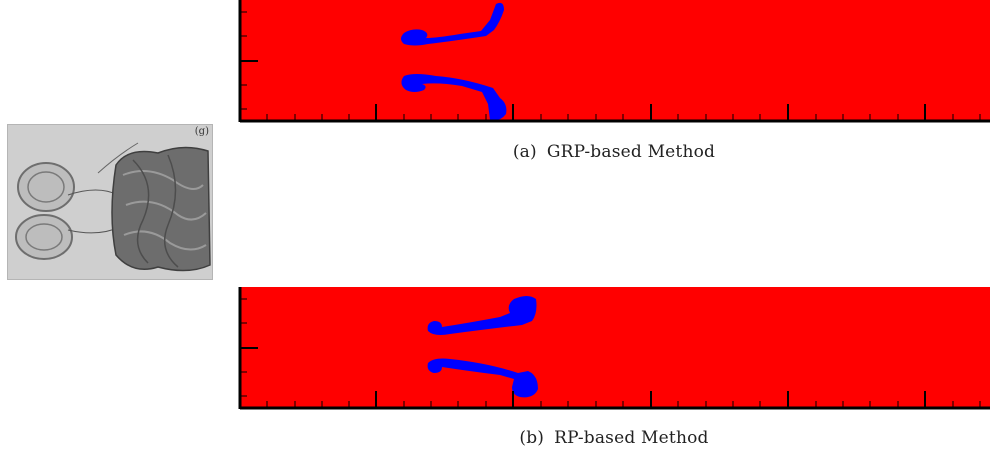  What do you see at coordinates (631, 438) in the screenshot?
I see `caption-label: RP-based Method` at bounding box center [631, 438].